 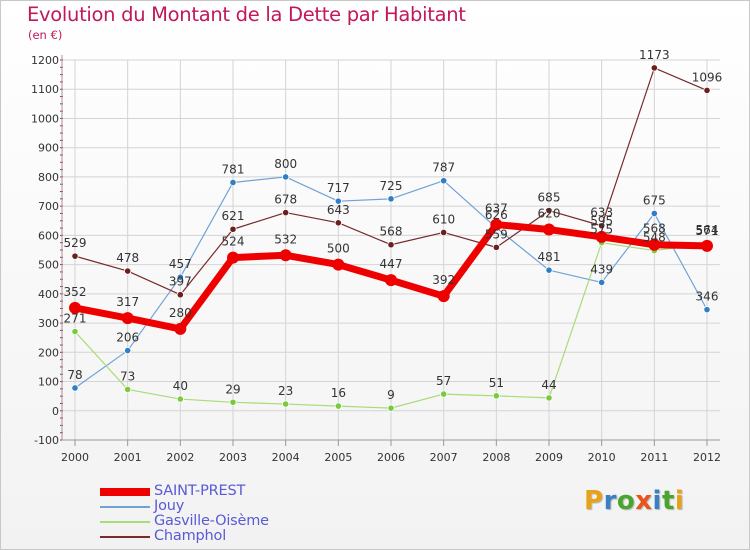 What do you see at coordinates (180, 264) in the screenshot?
I see `data-label: 457` at bounding box center [180, 264].